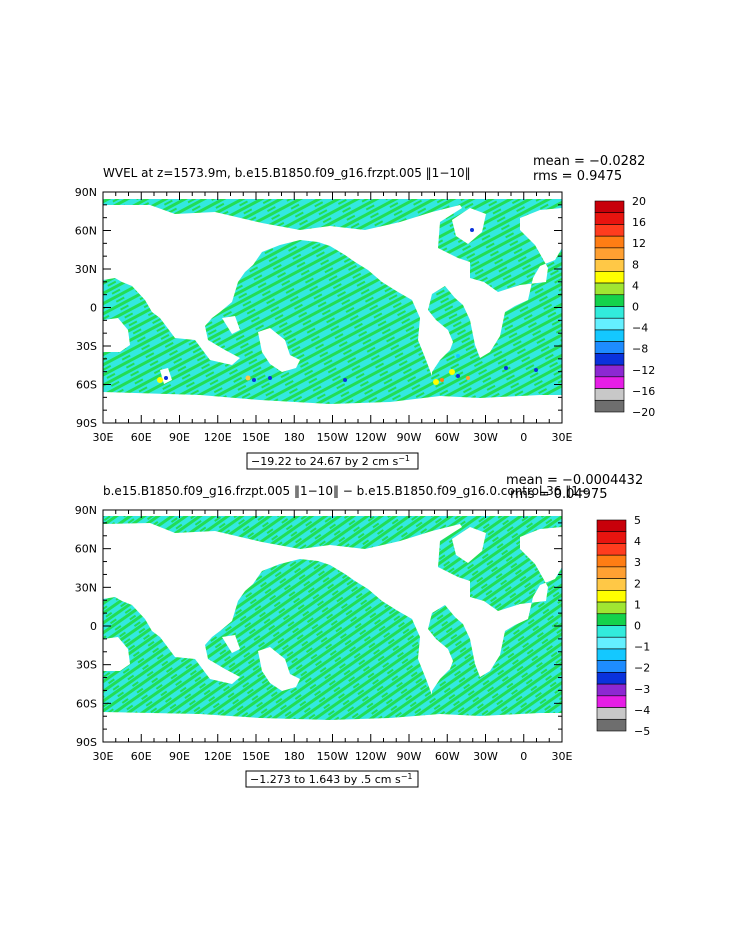  Describe the element at coordinates (371, 437) in the screenshot. I see `x-tick-label: 120W` at that location.